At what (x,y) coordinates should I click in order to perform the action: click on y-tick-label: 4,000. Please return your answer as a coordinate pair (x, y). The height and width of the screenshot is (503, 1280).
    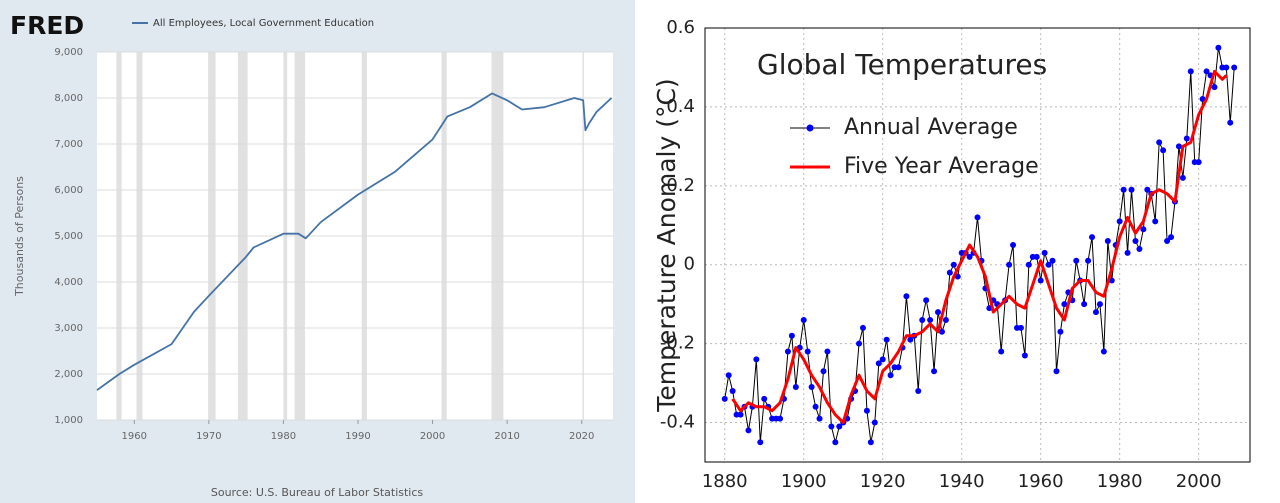
    Looking at the image, I should click on (68, 282).